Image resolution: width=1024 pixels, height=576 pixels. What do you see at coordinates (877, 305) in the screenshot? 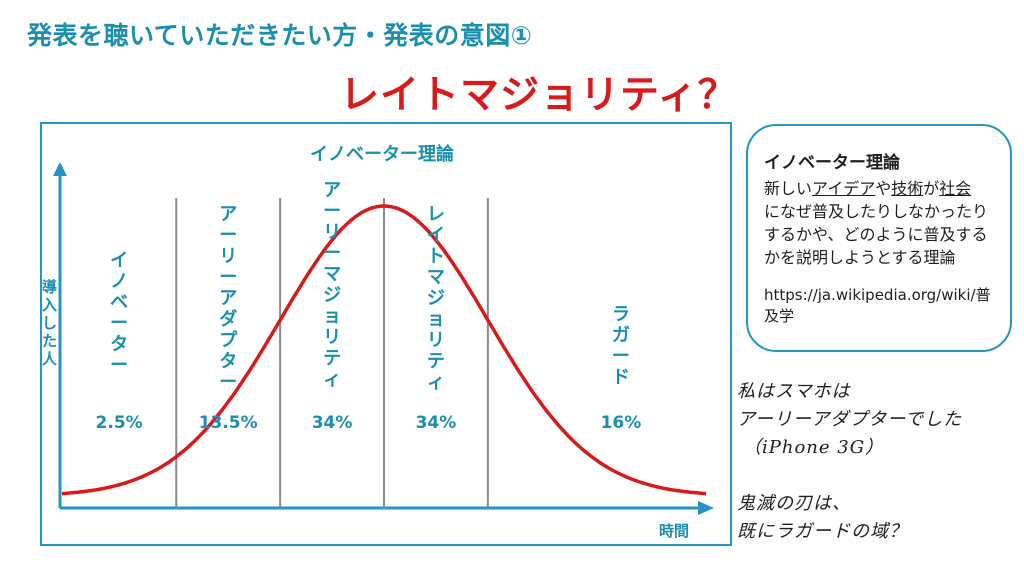
I see `source-url: https://ja.wikipedia.org/wiki/普及学` at bounding box center [877, 305].